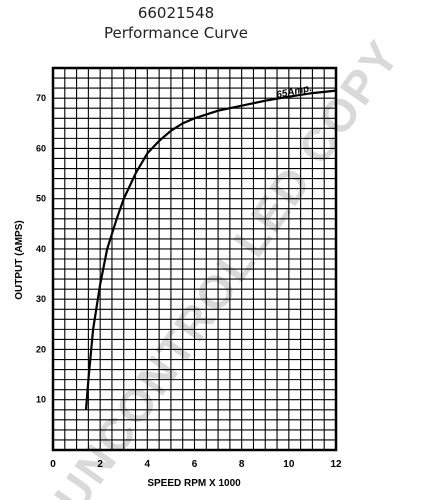 The image size is (439, 500). Describe the element at coordinates (148, 464) in the screenshot. I see `x-tick-label: 4` at that location.